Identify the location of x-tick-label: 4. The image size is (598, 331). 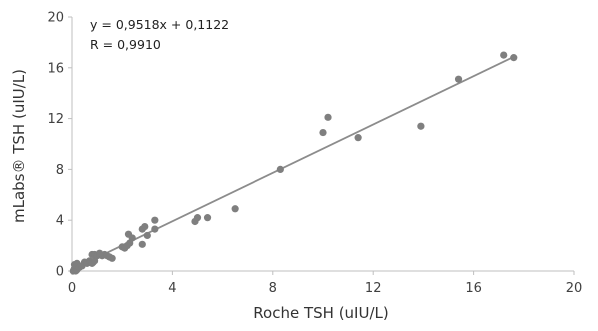
(172, 288).